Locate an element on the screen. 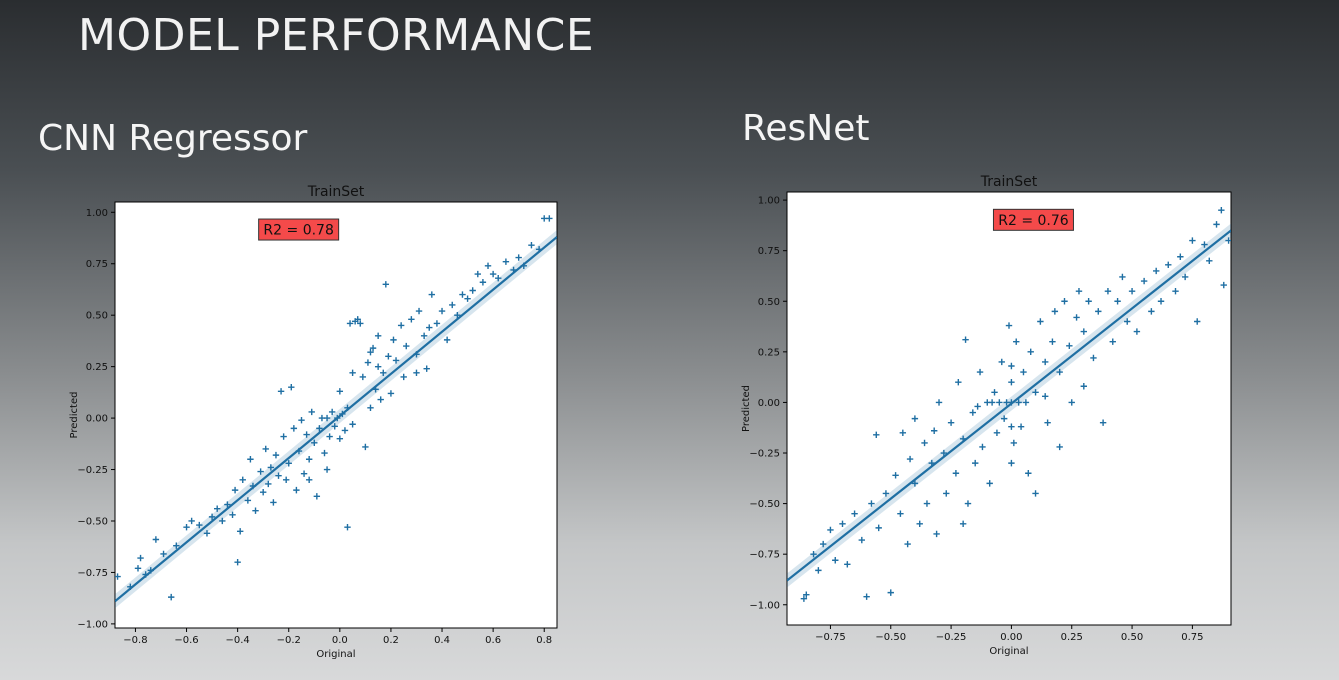  x-tick-label: −0.25 is located at coordinates (951, 637).